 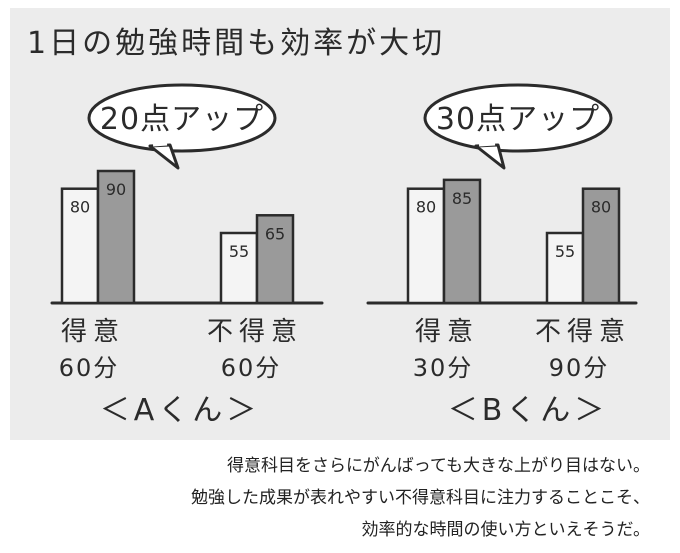 What do you see at coordinates (443, 368) in the screenshot?
I see `category-time-label: 30分` at bounding box center [443, 368].